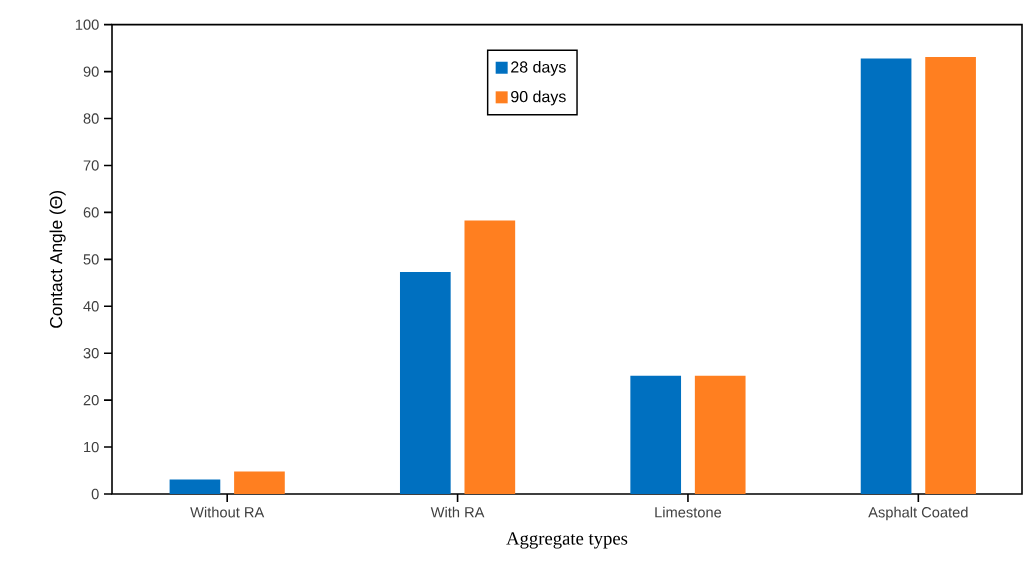 The height and width of the screenshot is (583, 1024). Describe the element at coordinates (91, 259) in the screenshot. I see `y-tick-label: 50` at that location.